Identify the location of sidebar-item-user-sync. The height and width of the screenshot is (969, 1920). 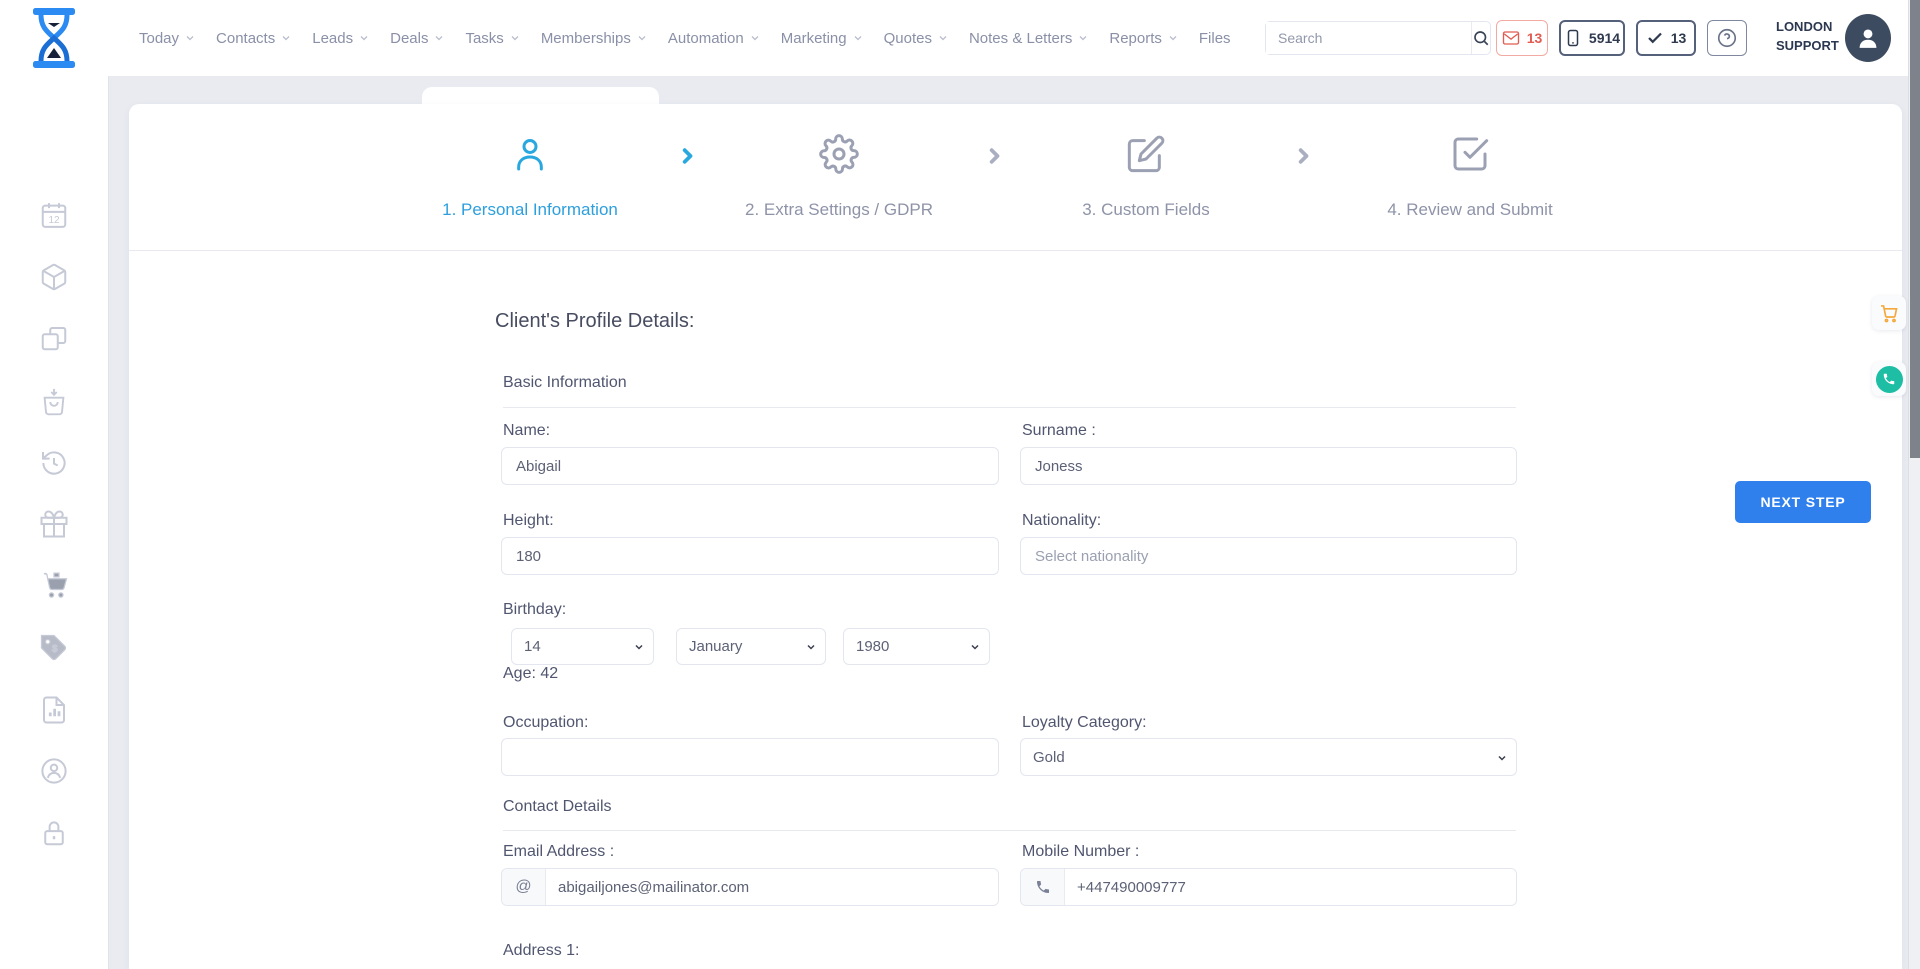
(54, 771).